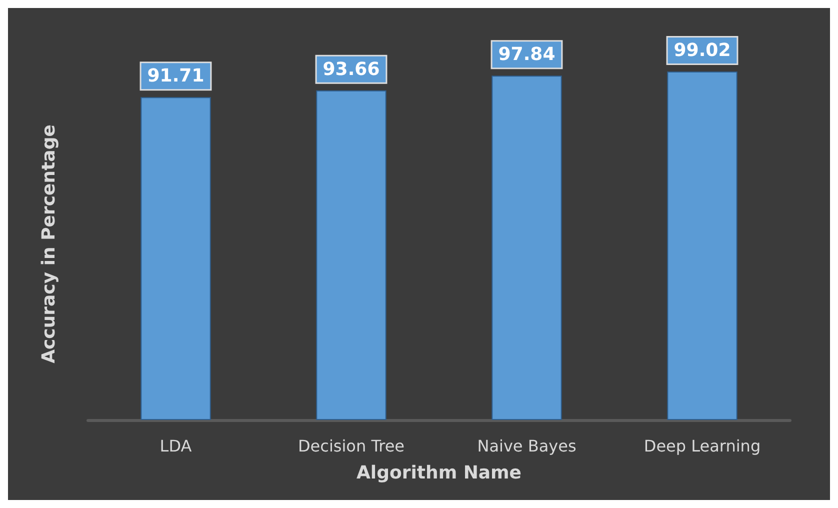 This screenshot has height=508, width=838. I want to click on data-label: 97.84, so click(527, 55).